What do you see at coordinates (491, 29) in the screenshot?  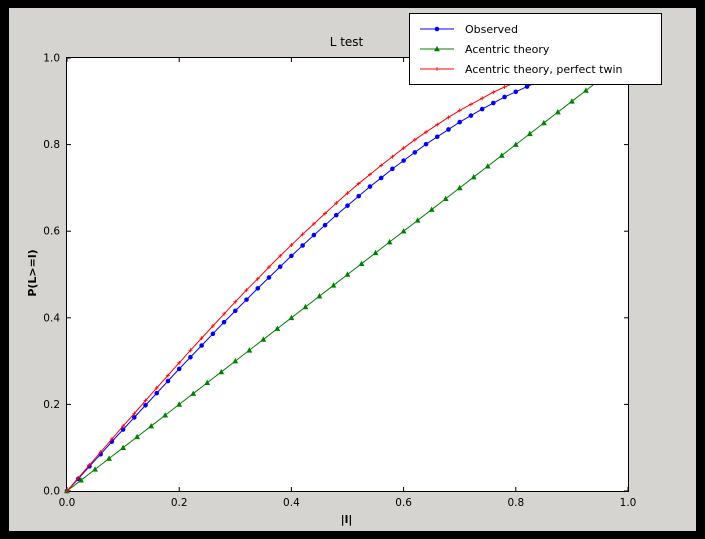 I see `legend-item-label: Observed` at bounding box center [491, 29].